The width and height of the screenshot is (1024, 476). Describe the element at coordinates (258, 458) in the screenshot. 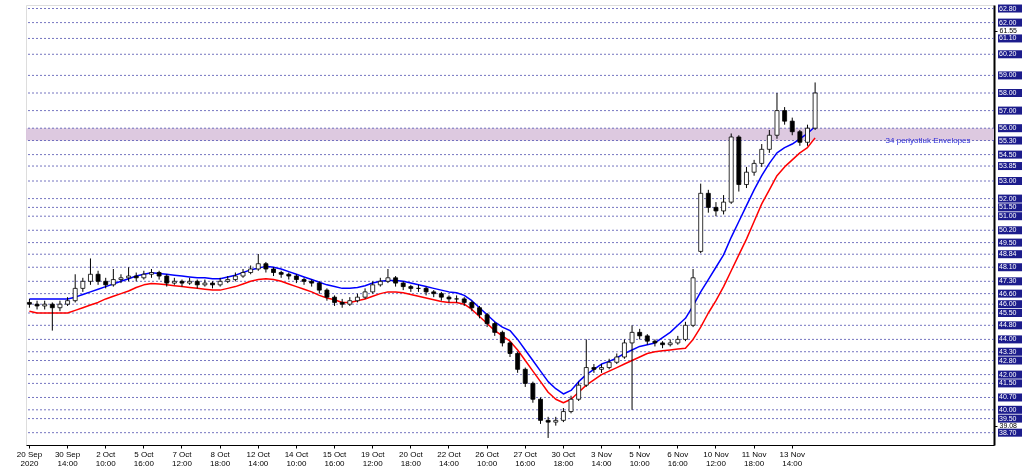

I see `x-tick-label: 12 Oct 14:00` at that location.